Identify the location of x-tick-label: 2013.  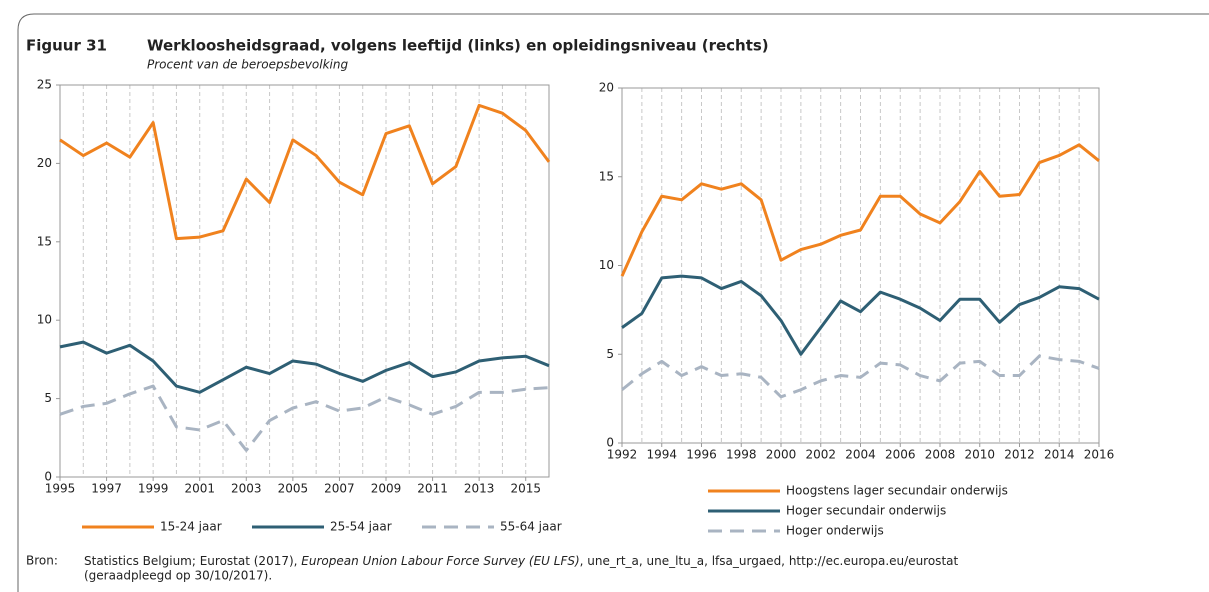
(479, 489).